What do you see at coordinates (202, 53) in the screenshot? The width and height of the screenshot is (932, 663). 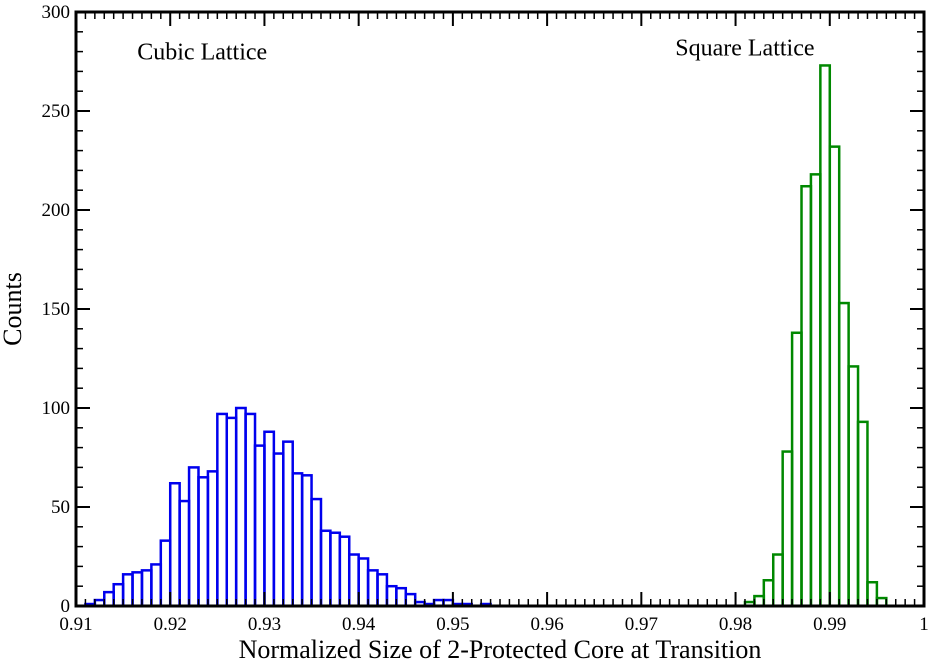 I see `annotation-cubic-lattice: Cubic Lattice` at bounding box center [202, 53].